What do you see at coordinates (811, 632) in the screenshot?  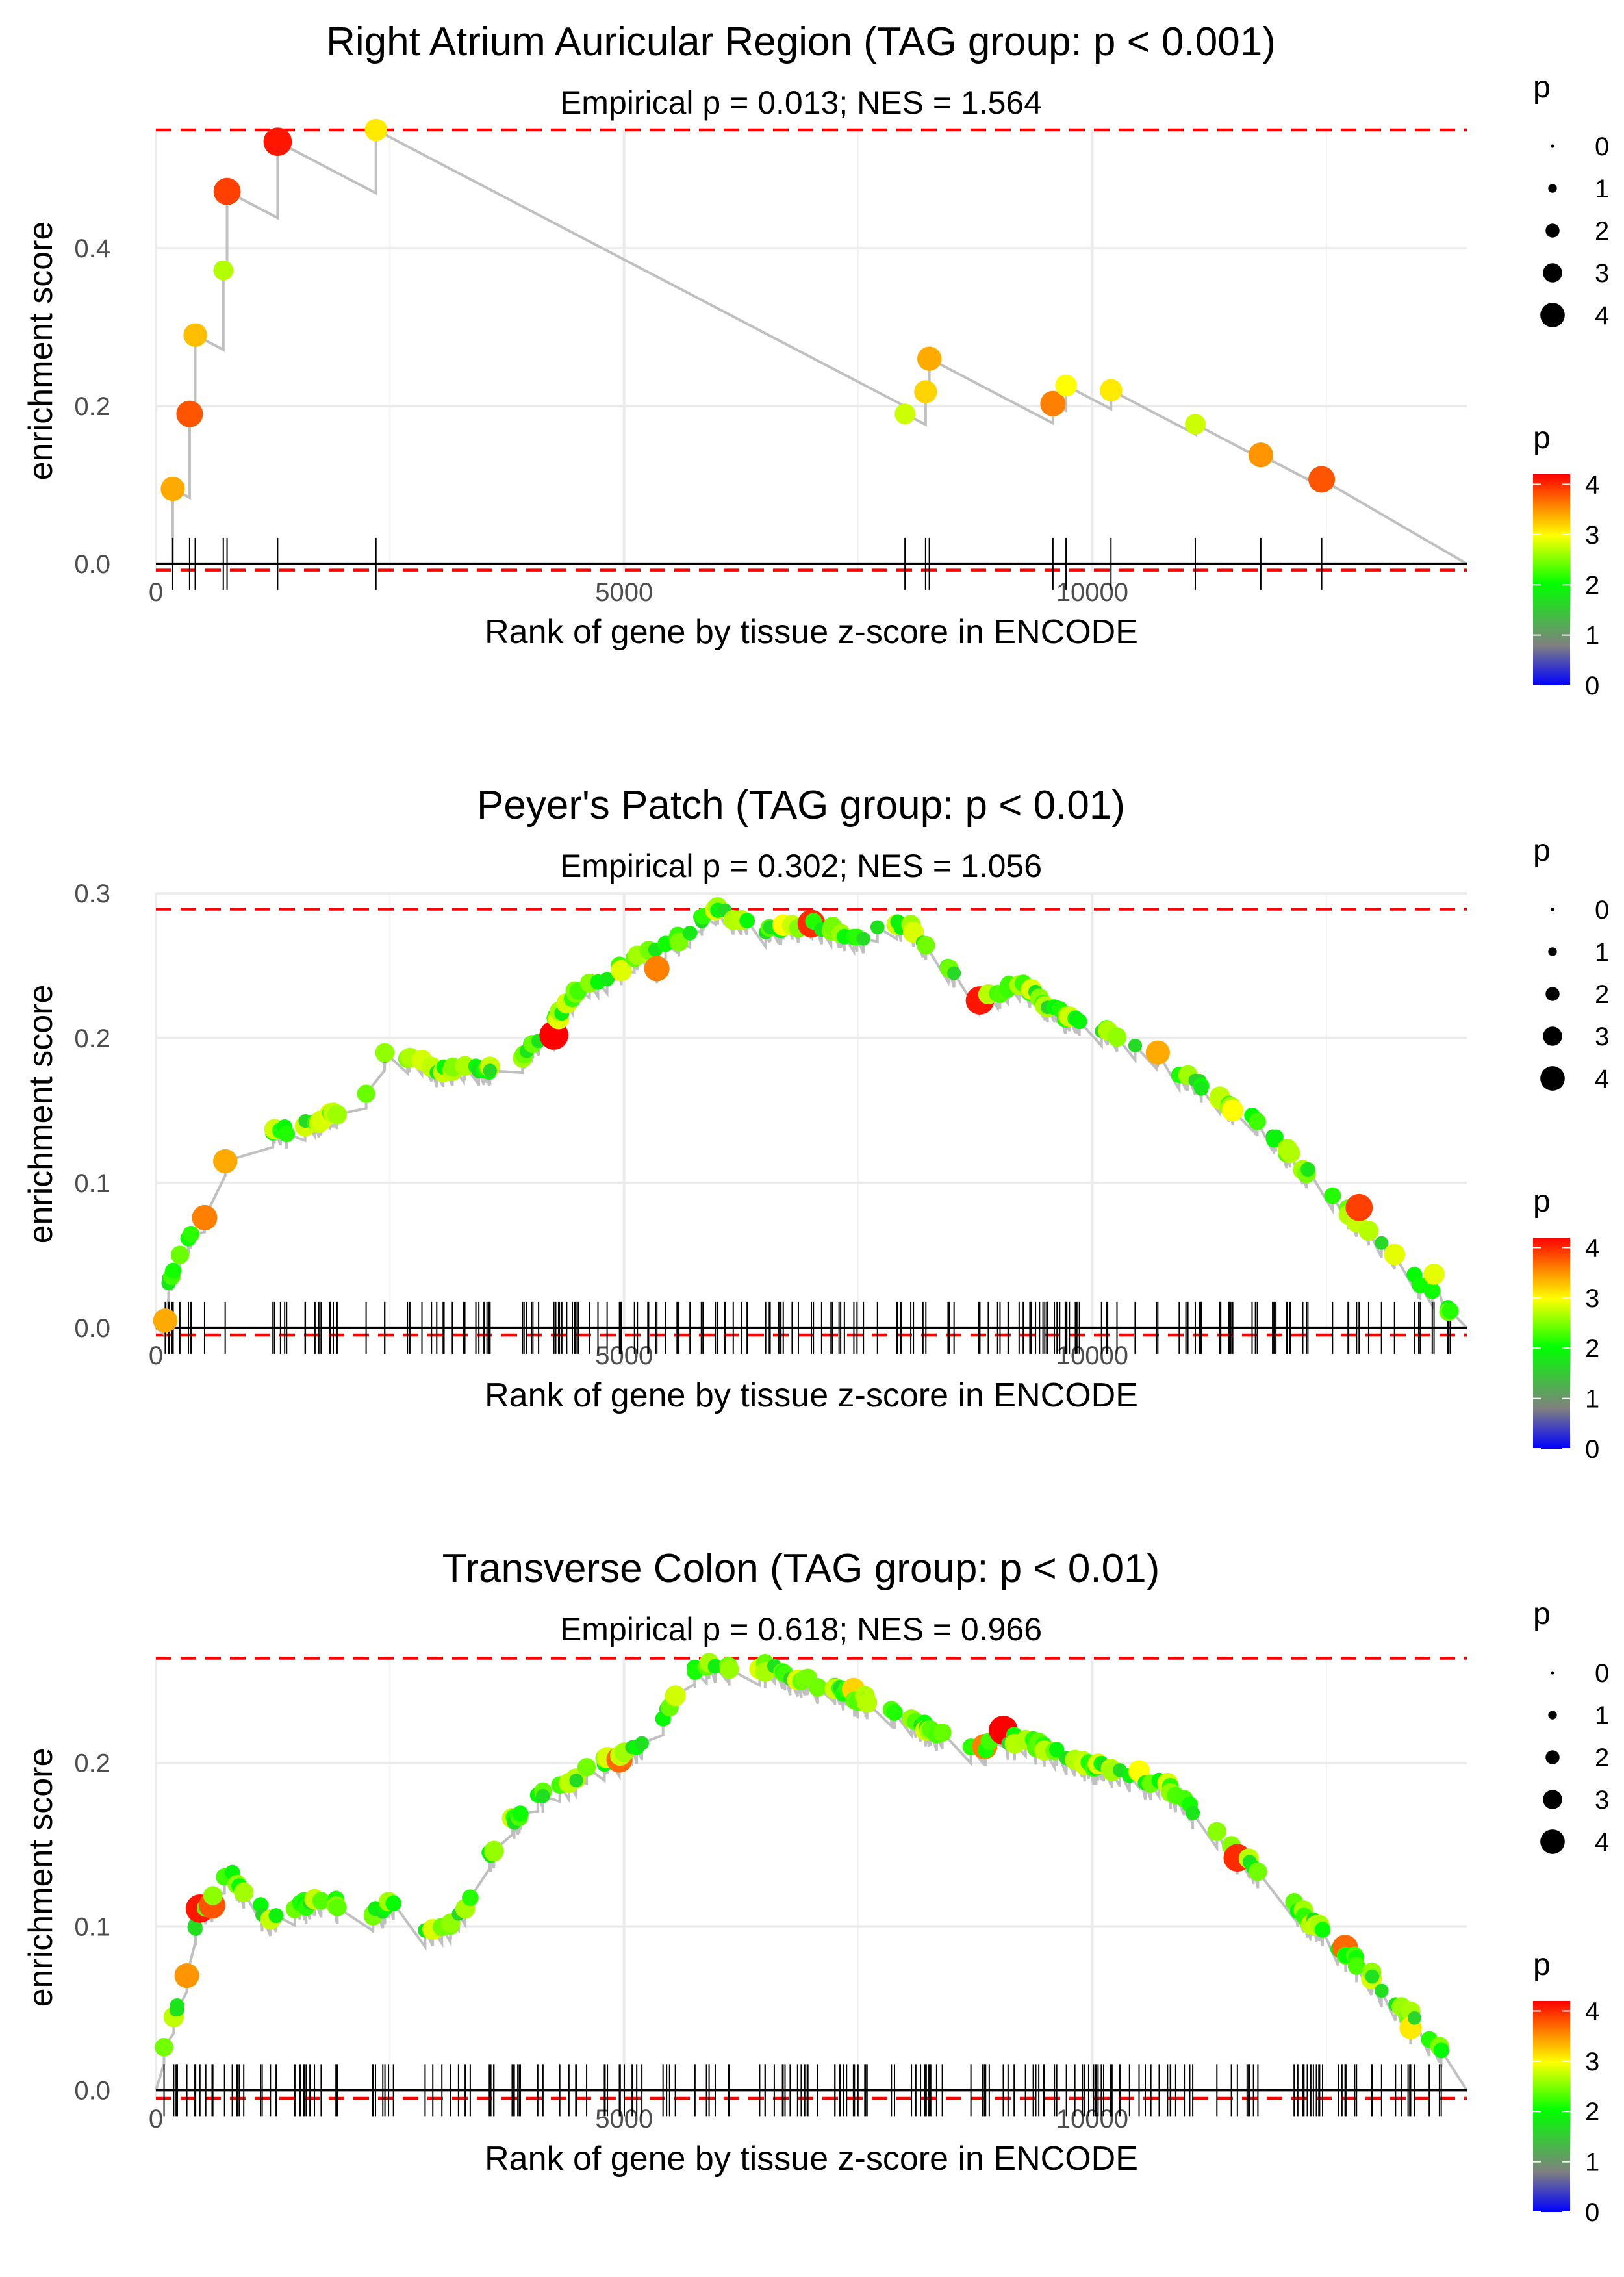 I see `x-axis-label: Rank of gene by tissue z-score in ENCODE` at bounding box center [811, 632].